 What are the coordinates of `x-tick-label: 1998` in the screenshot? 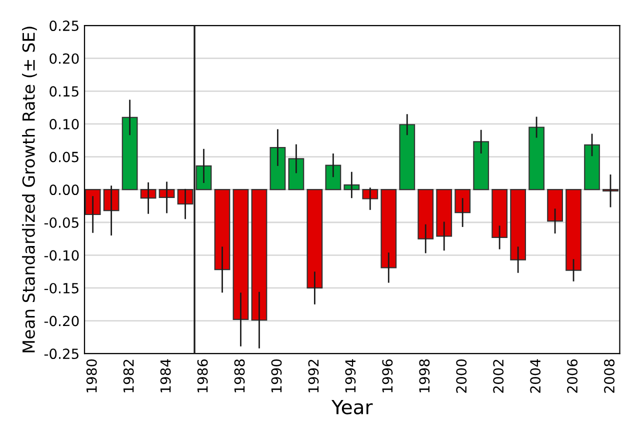 It's located at (424, 375).